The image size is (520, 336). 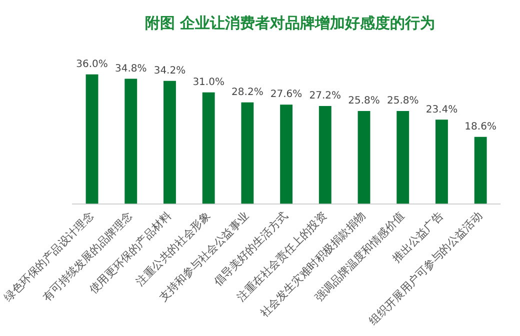 I want to click on data-label: 34.2%, so click(x=170, y=70).